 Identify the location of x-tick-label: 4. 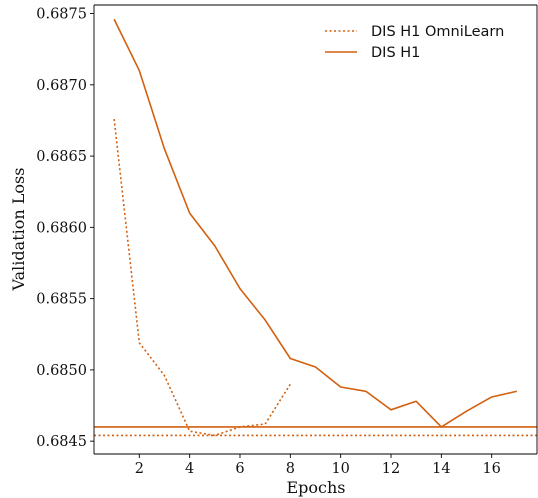
(189, 469).